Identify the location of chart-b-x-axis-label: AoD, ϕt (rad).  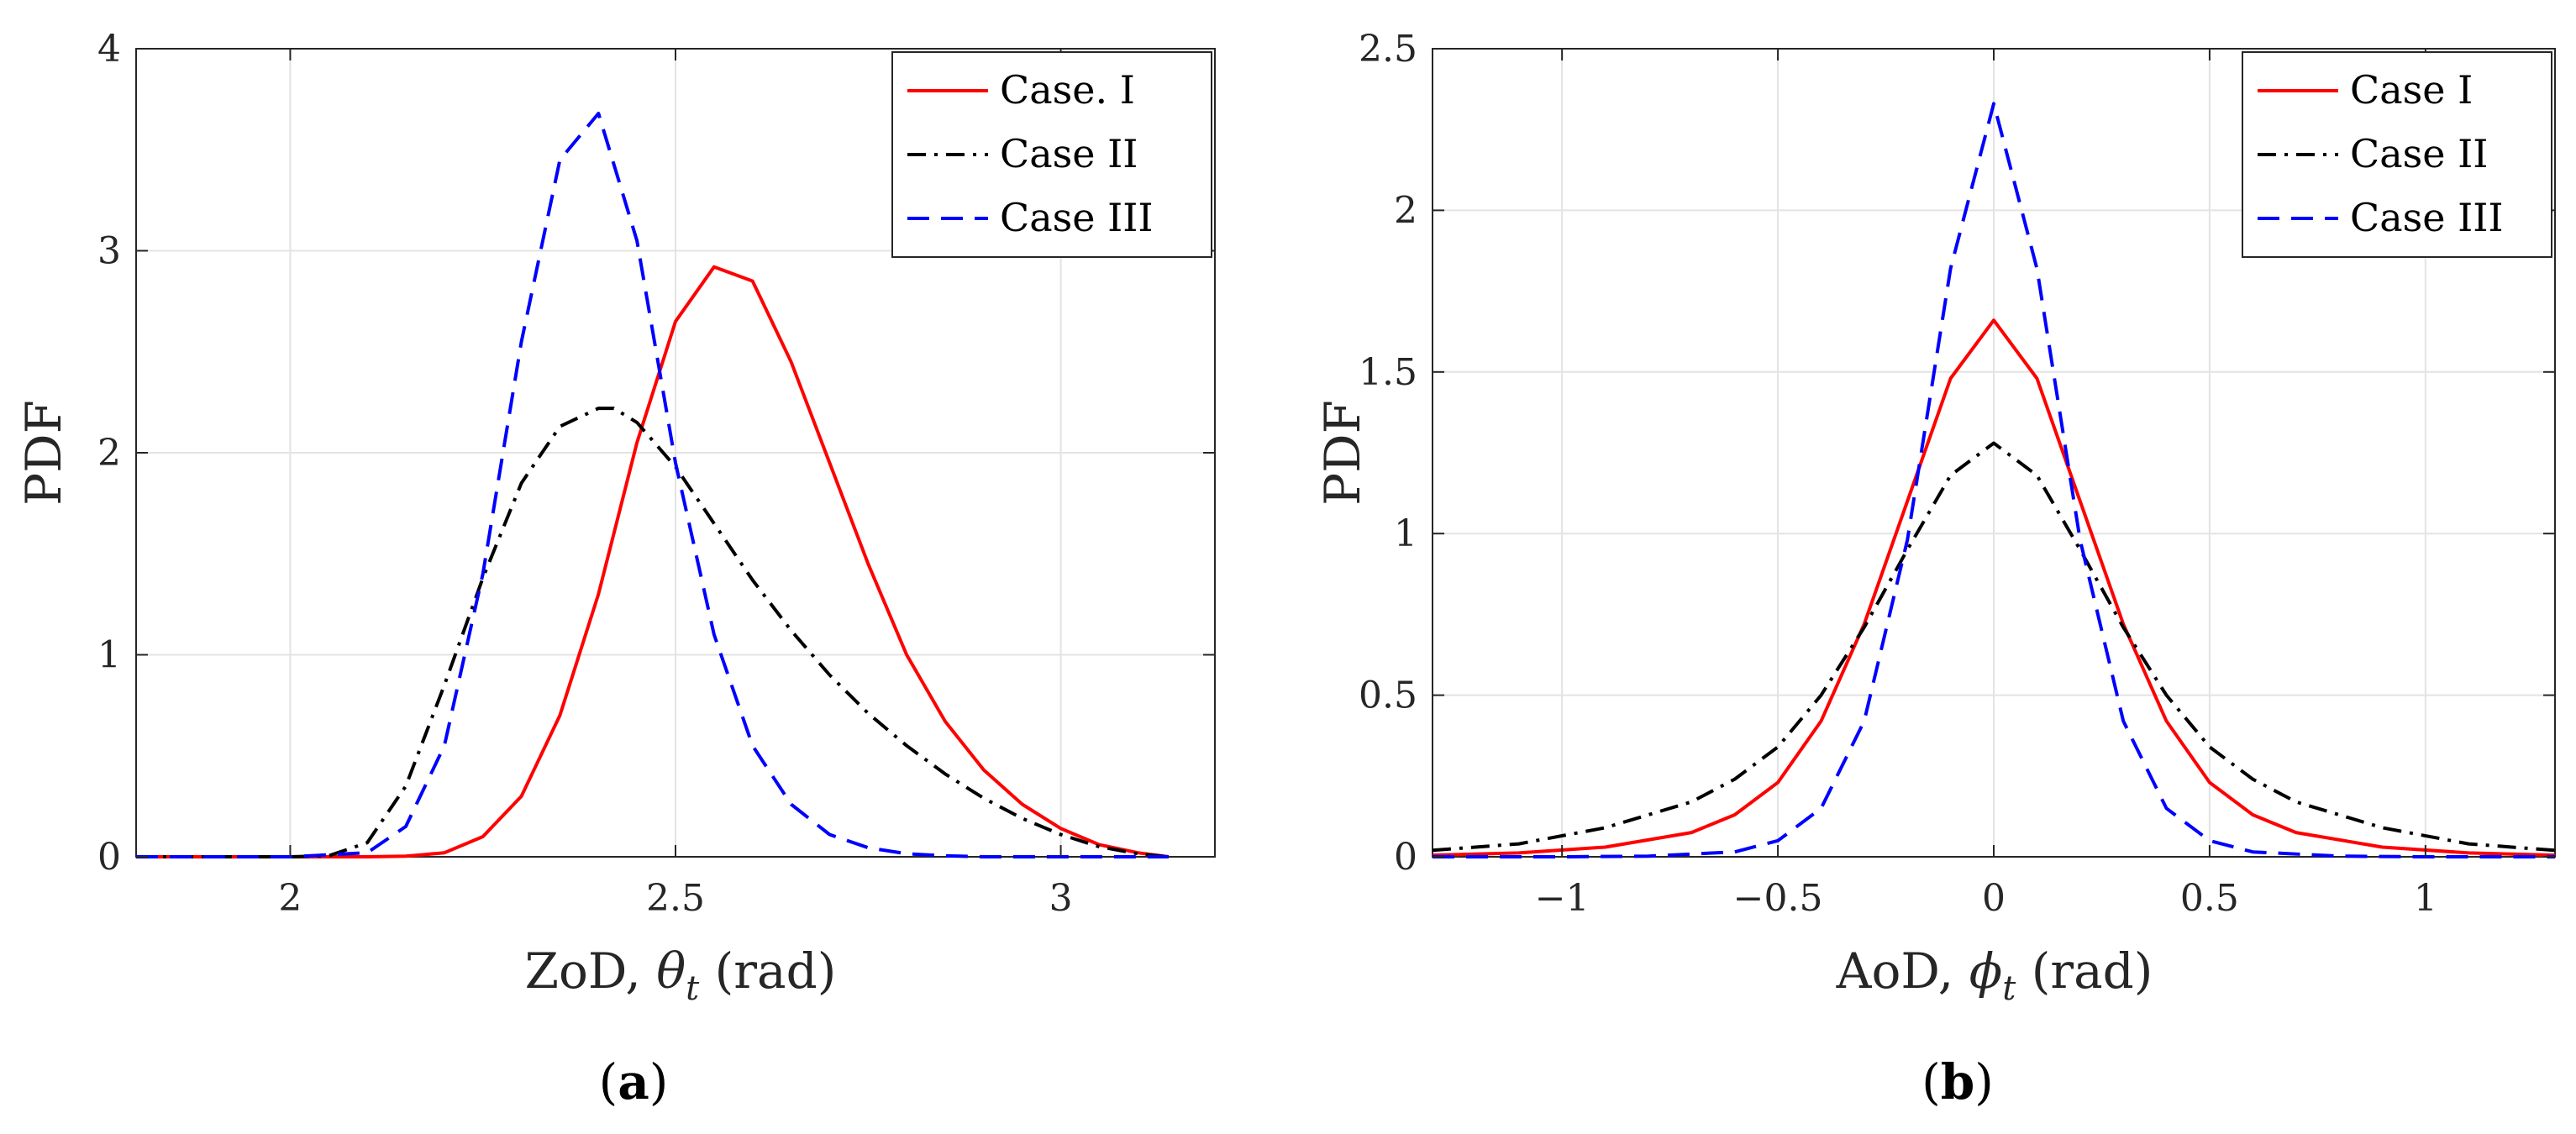
(1994, 975).